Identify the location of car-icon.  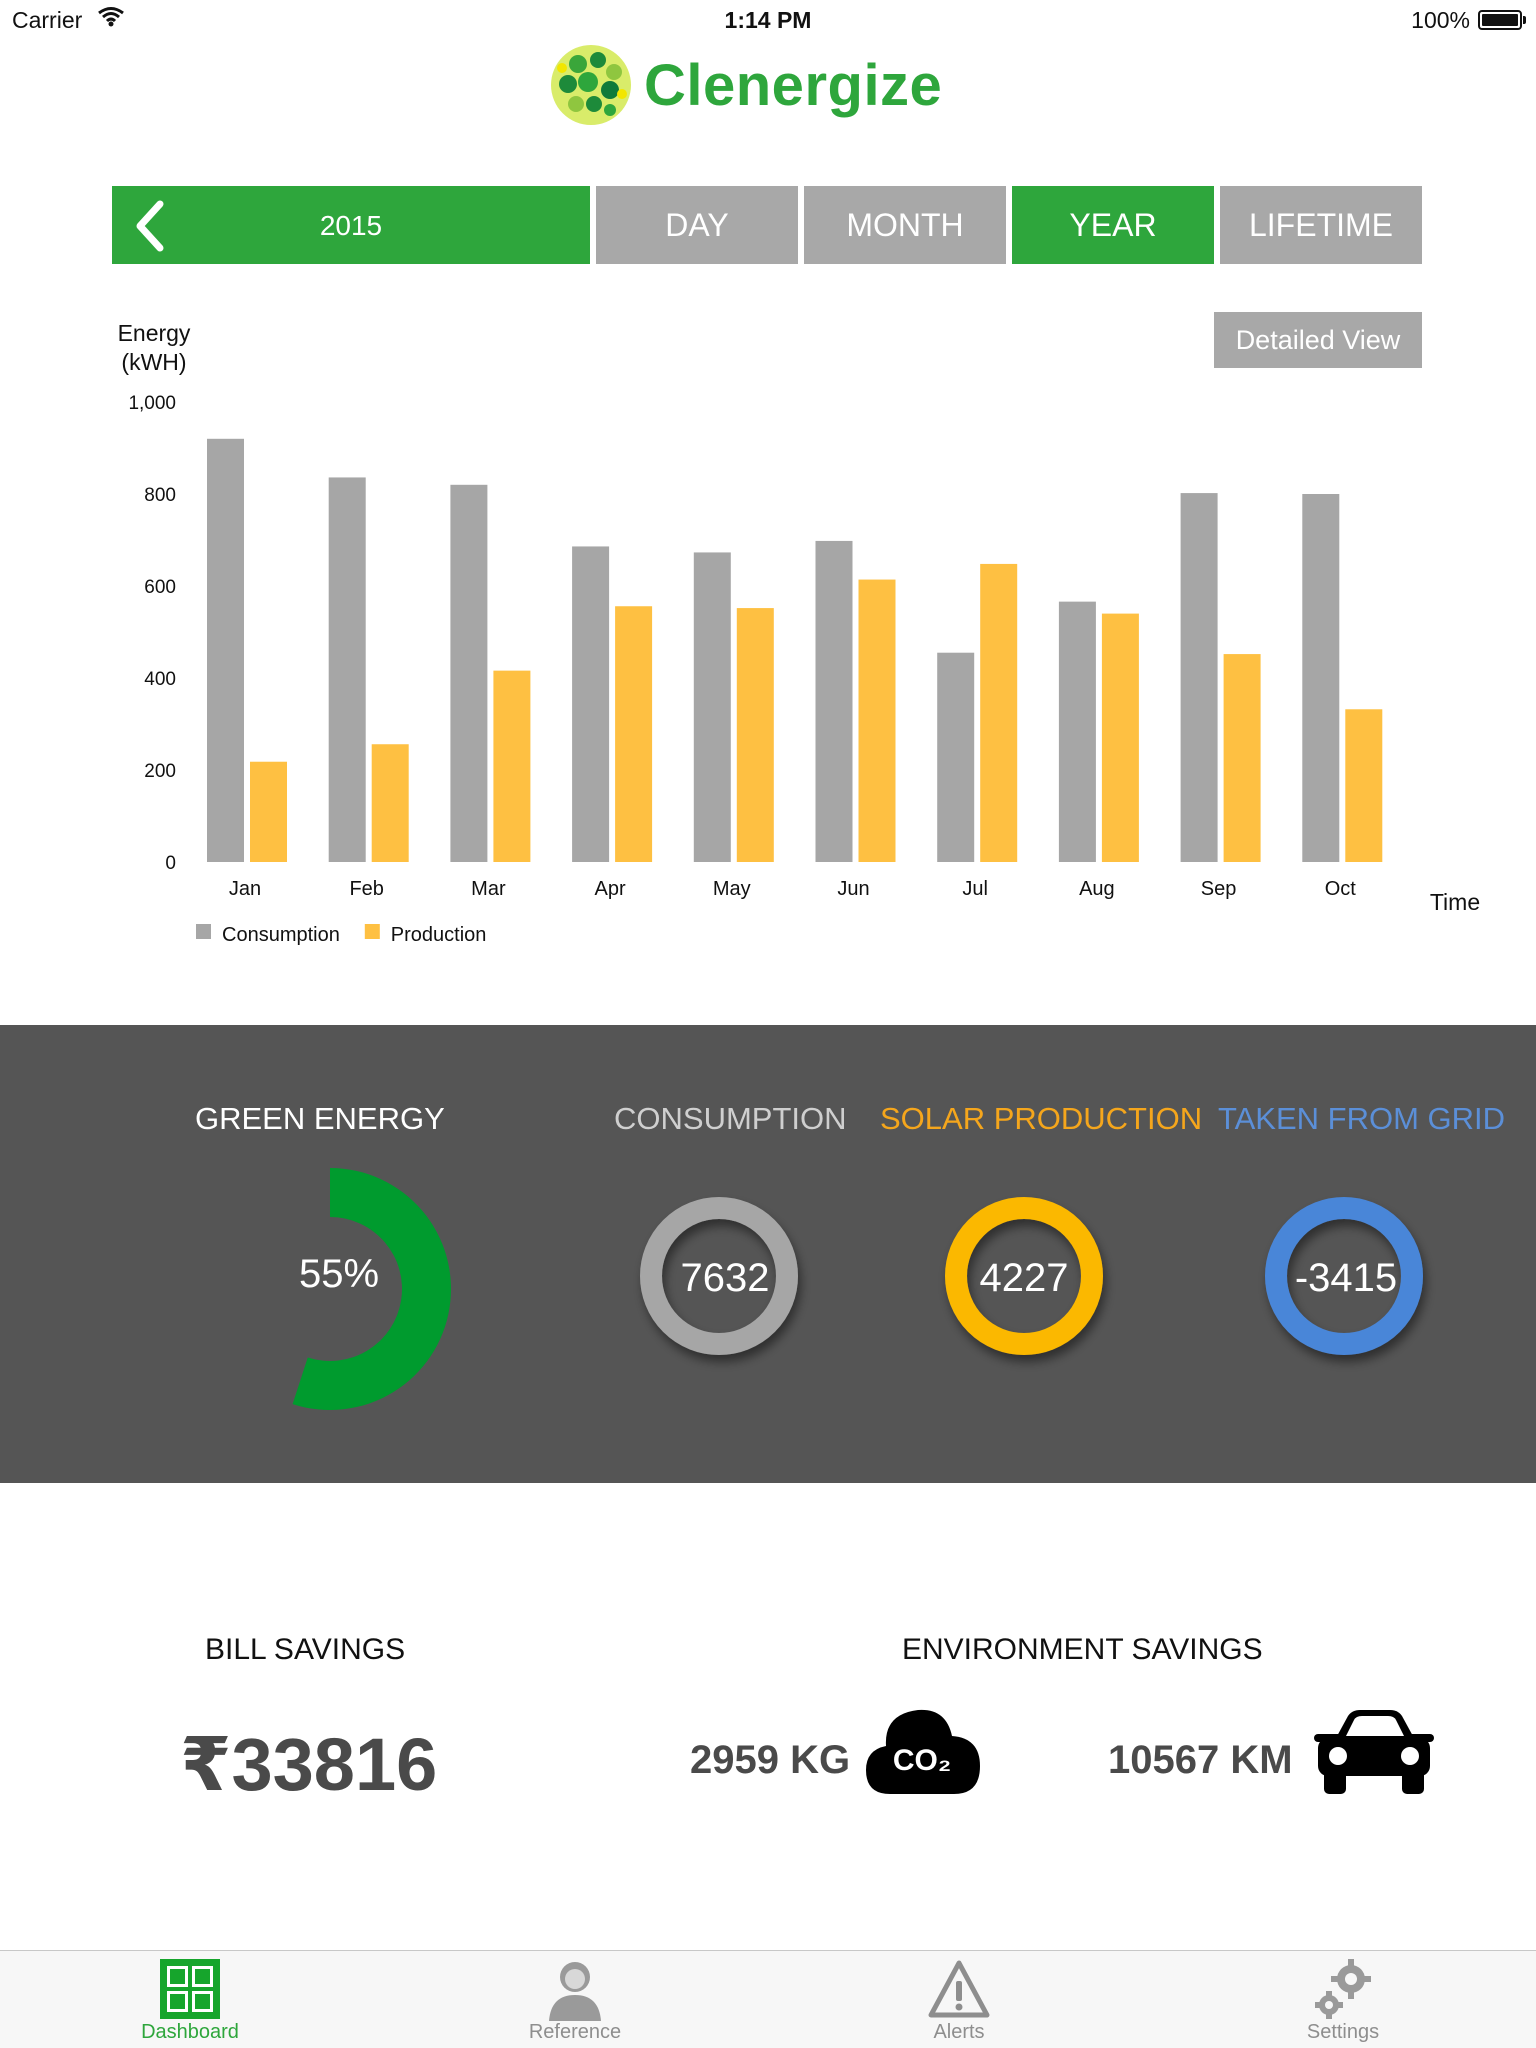
(1374, 1754).